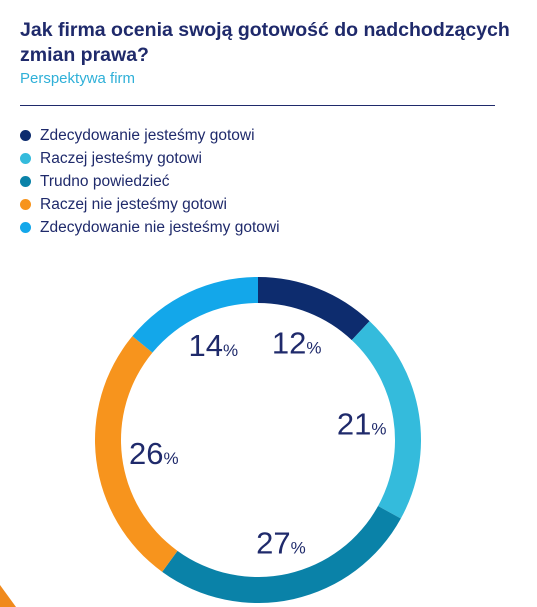 This screenshot has width=537, height=607. Describe the element at coordinates (289, 342) in the screenshot. I see `data-label-value: 12` at that location.